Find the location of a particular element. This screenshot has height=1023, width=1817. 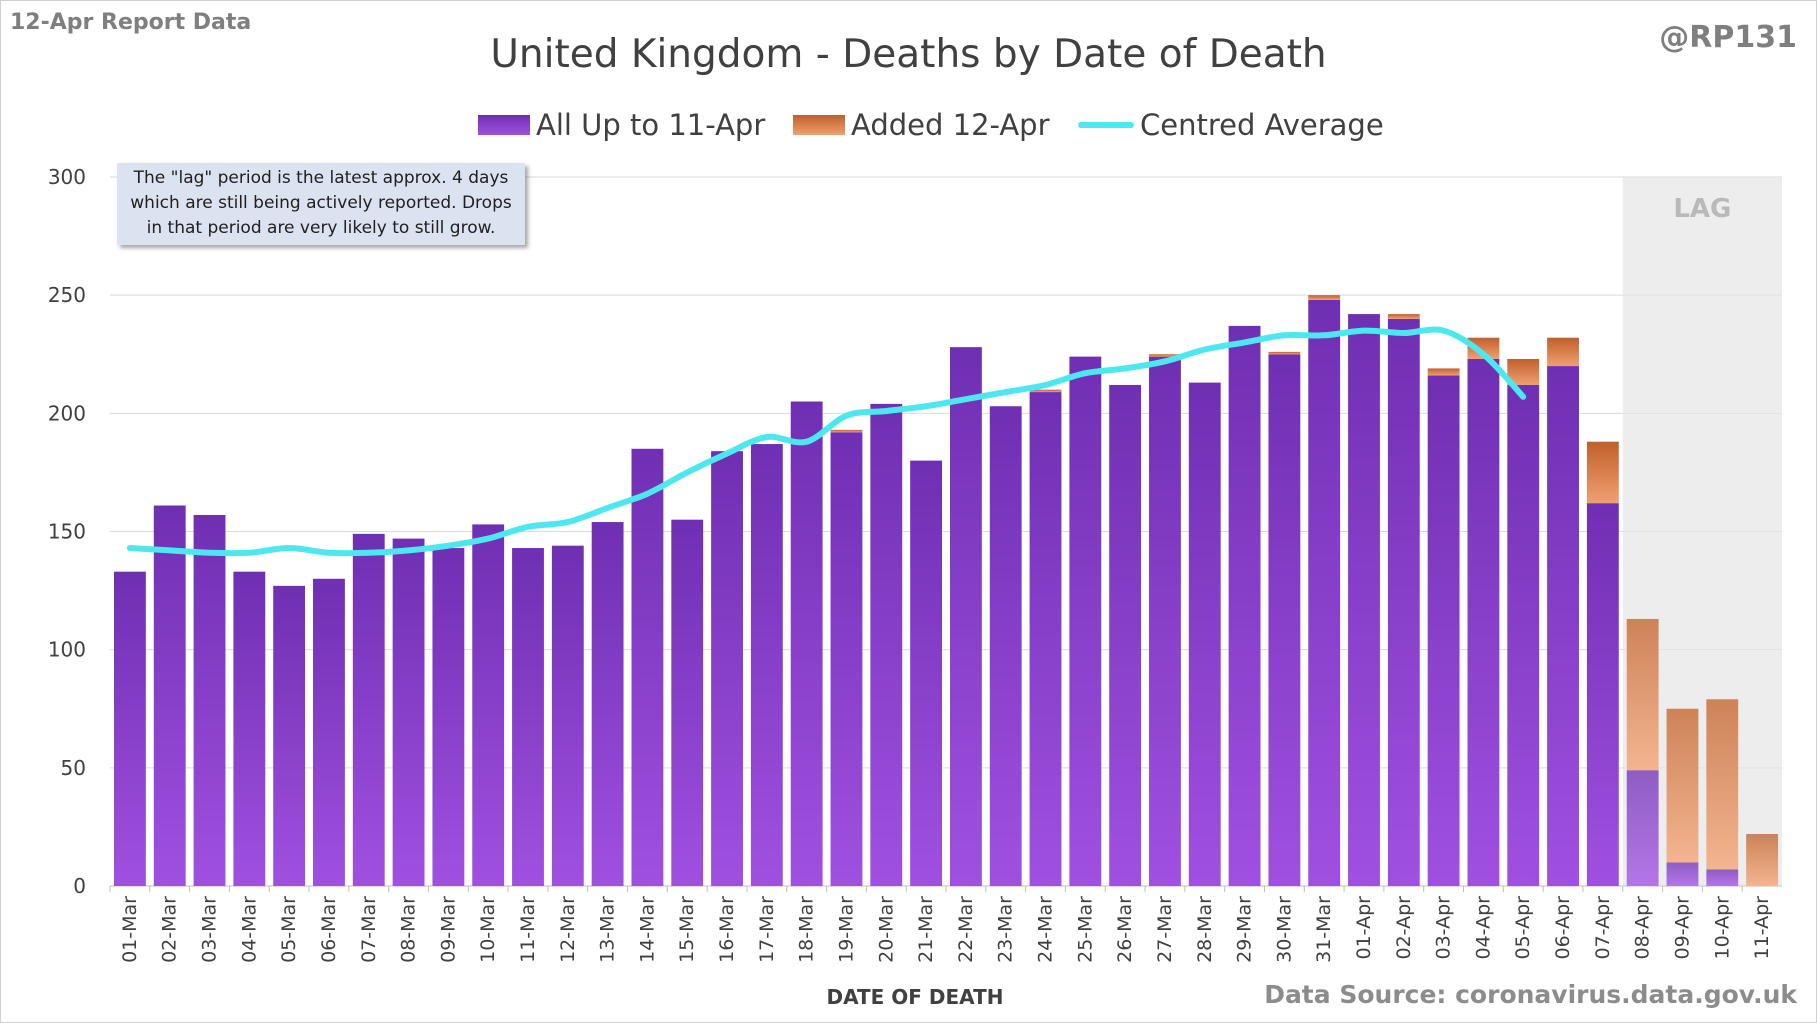

legend-label: Added 12-Apr is located at coordinates (950, 125).